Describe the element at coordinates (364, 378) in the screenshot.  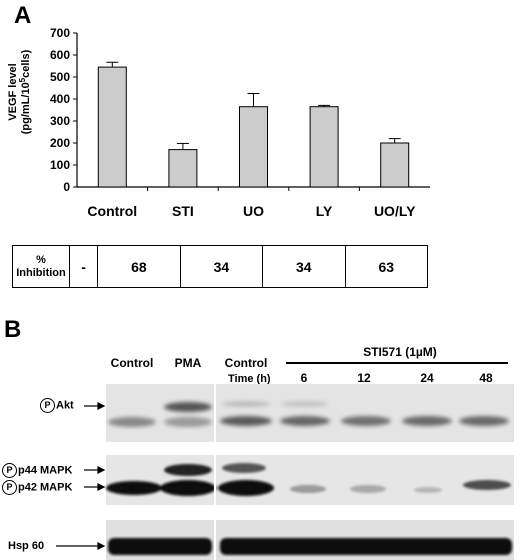
I see `time-12: 12` at that location.